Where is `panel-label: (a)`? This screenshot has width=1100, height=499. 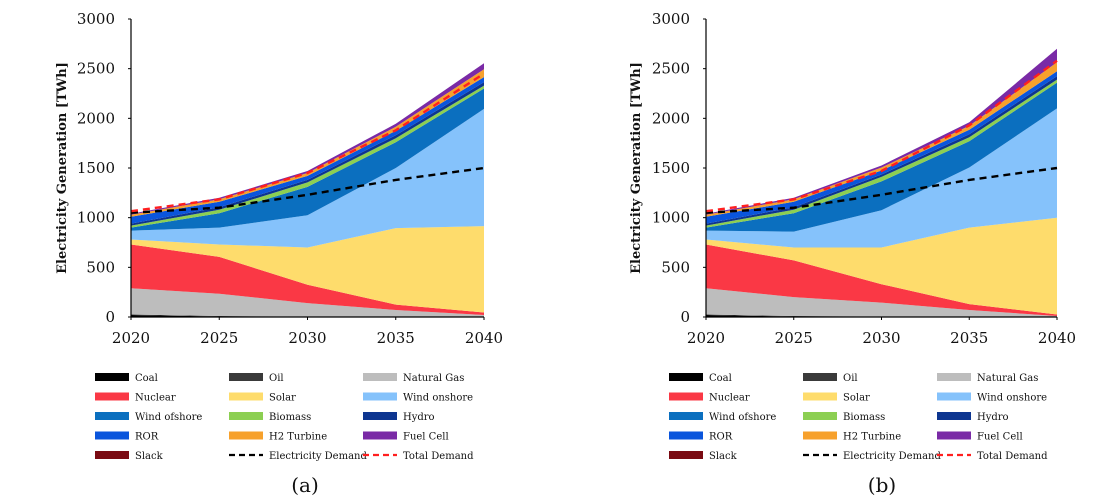
panel-label: (a) is located at coordinates (305, 485).